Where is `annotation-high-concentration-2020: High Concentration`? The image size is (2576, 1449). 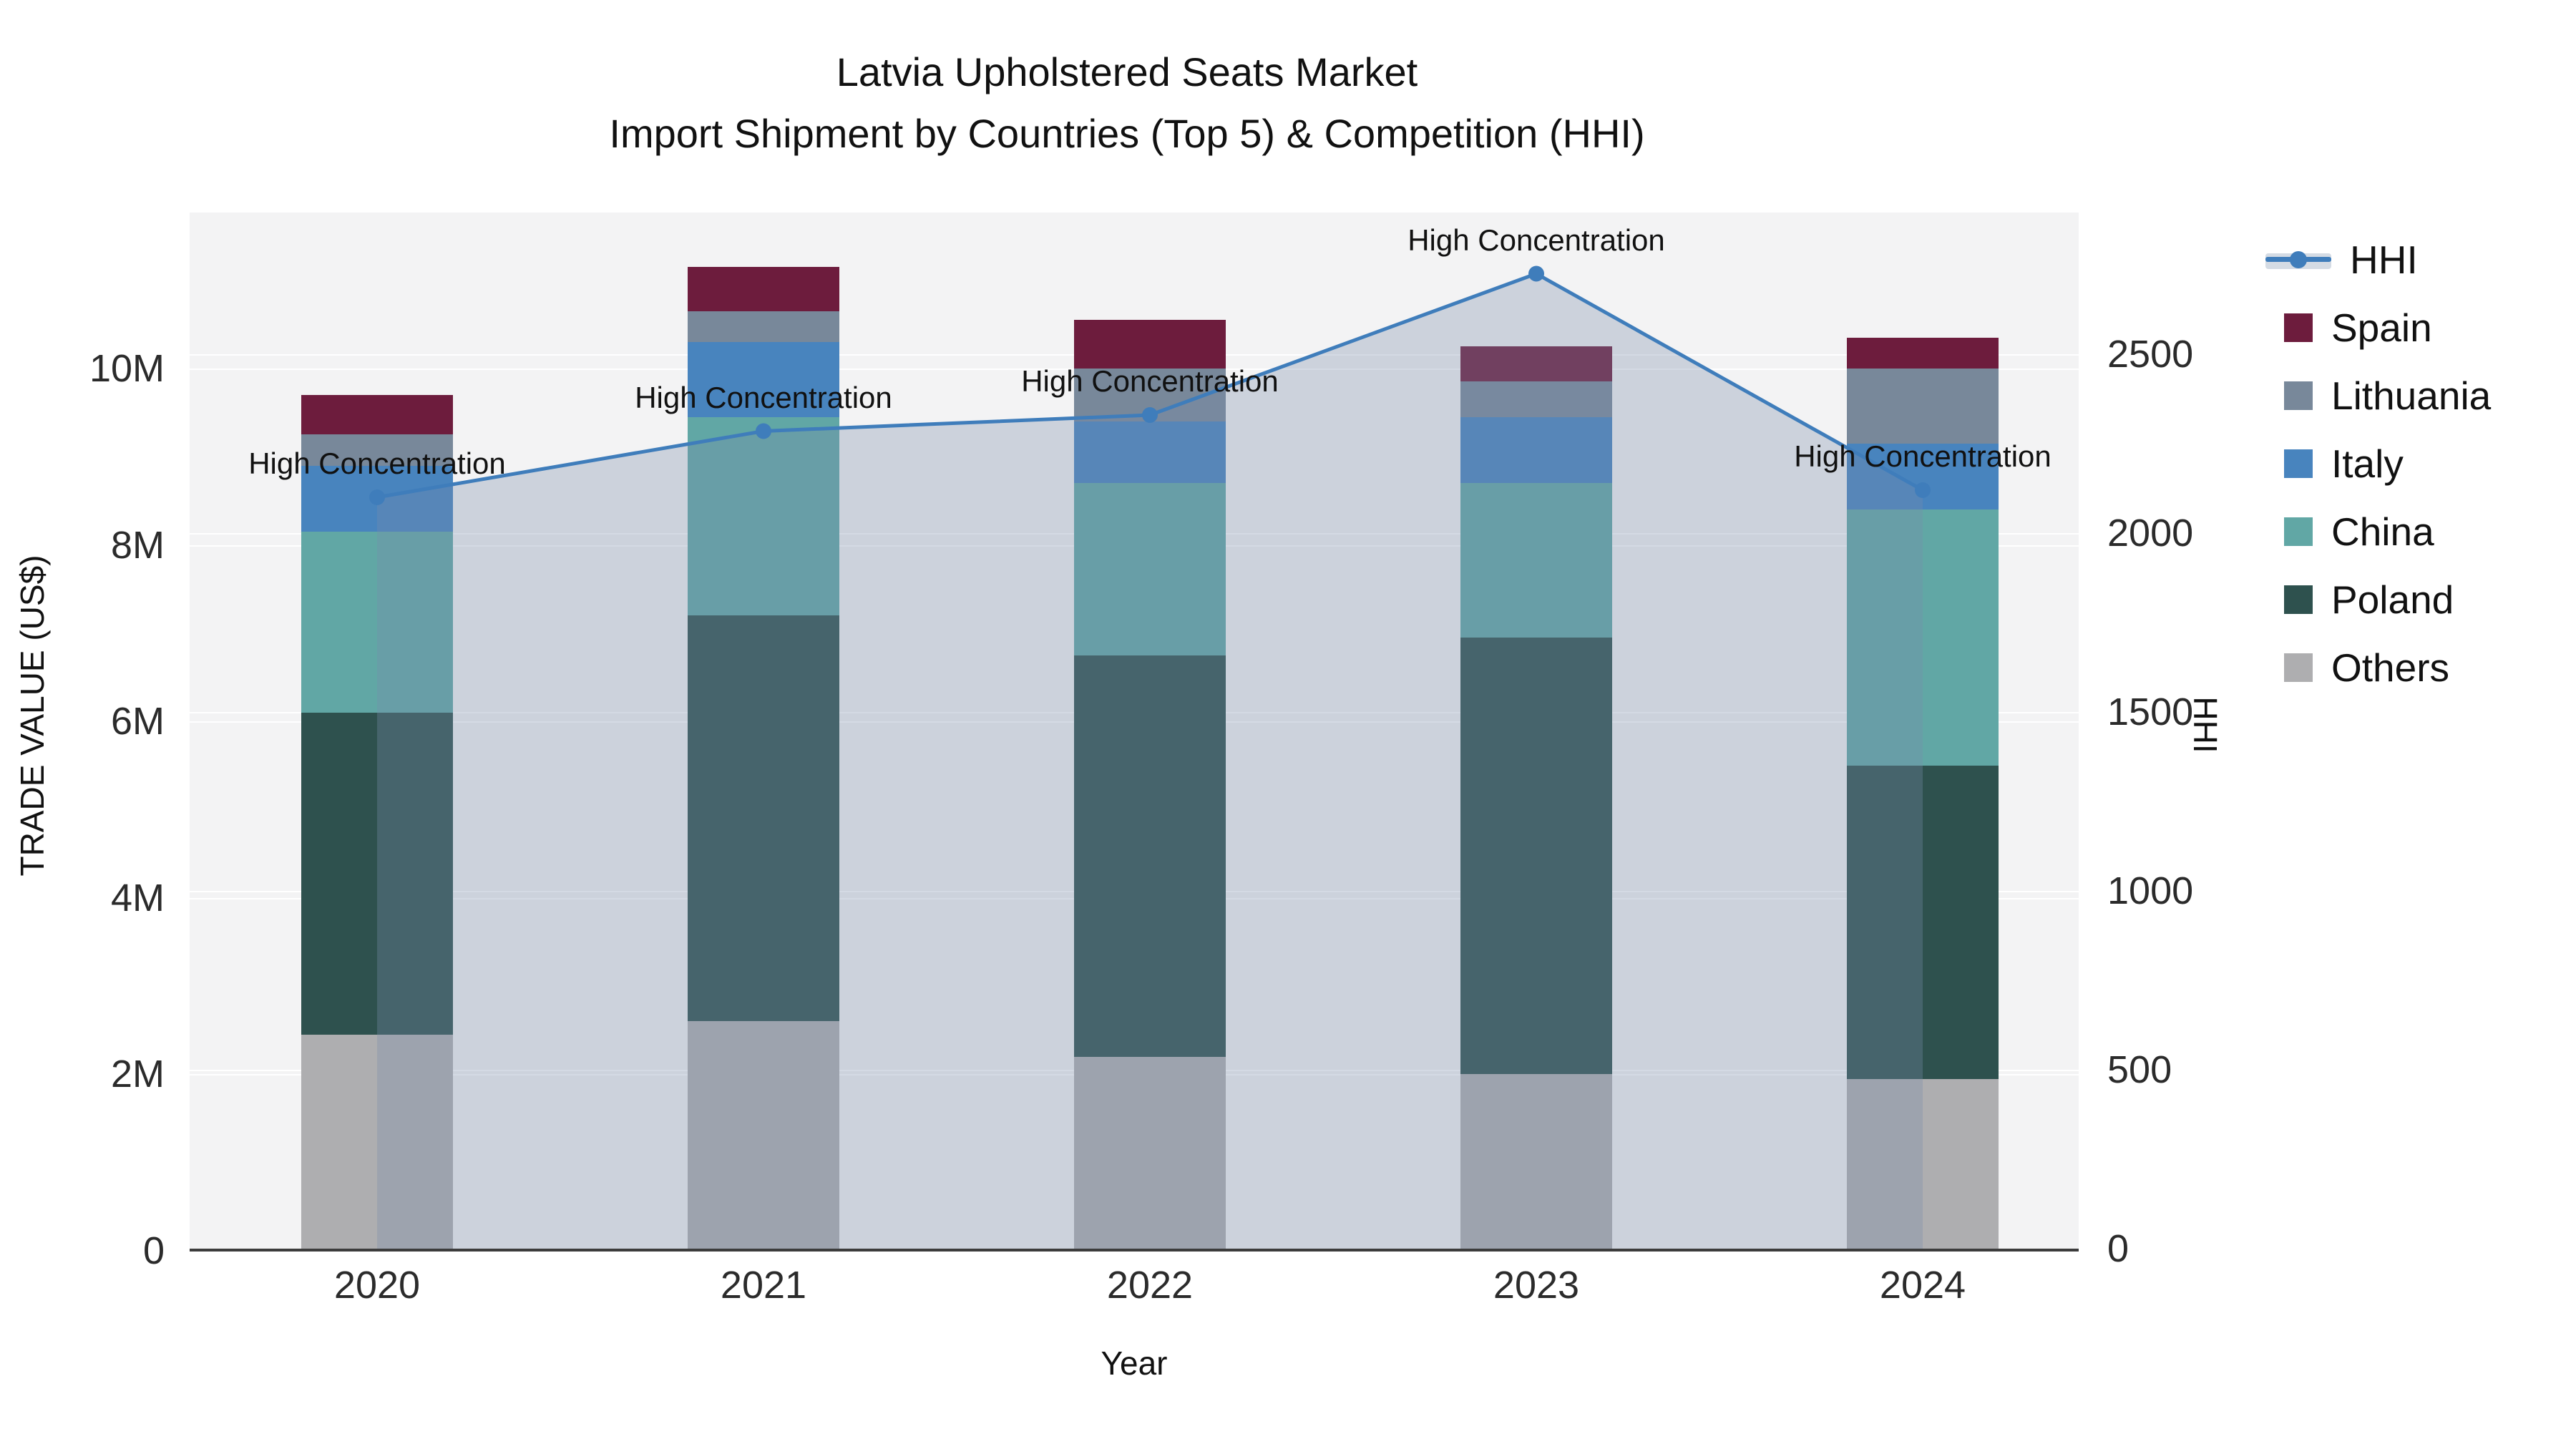
annotation-high-concentration-2020: High Concentration is located at coordinates (377, 463).